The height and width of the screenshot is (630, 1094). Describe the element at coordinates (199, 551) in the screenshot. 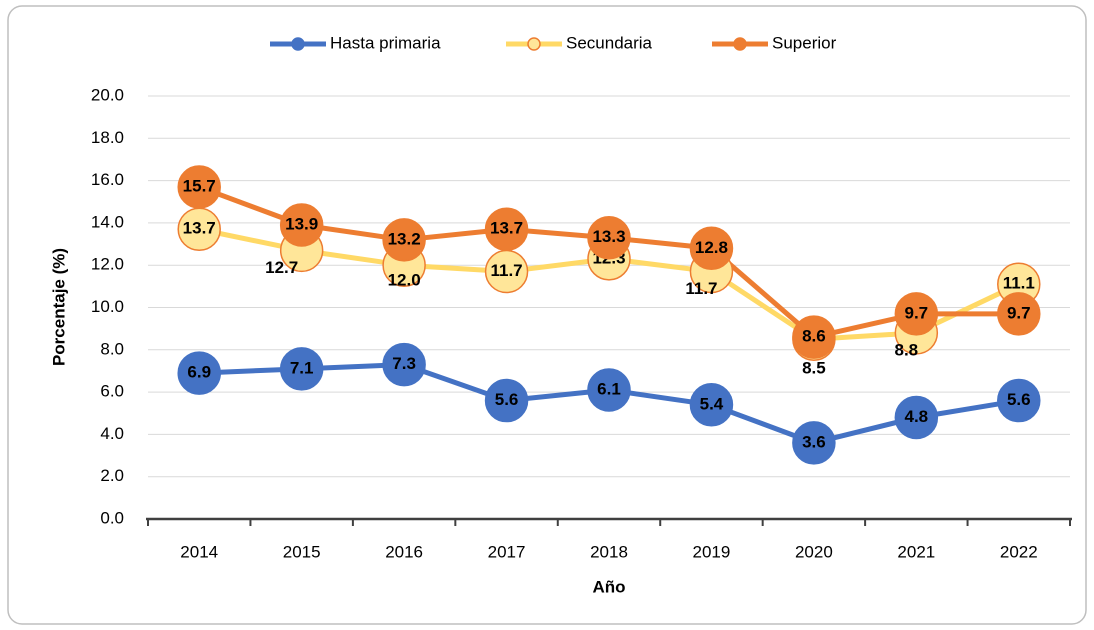

I see `x-tick-label: 2014` at that location.